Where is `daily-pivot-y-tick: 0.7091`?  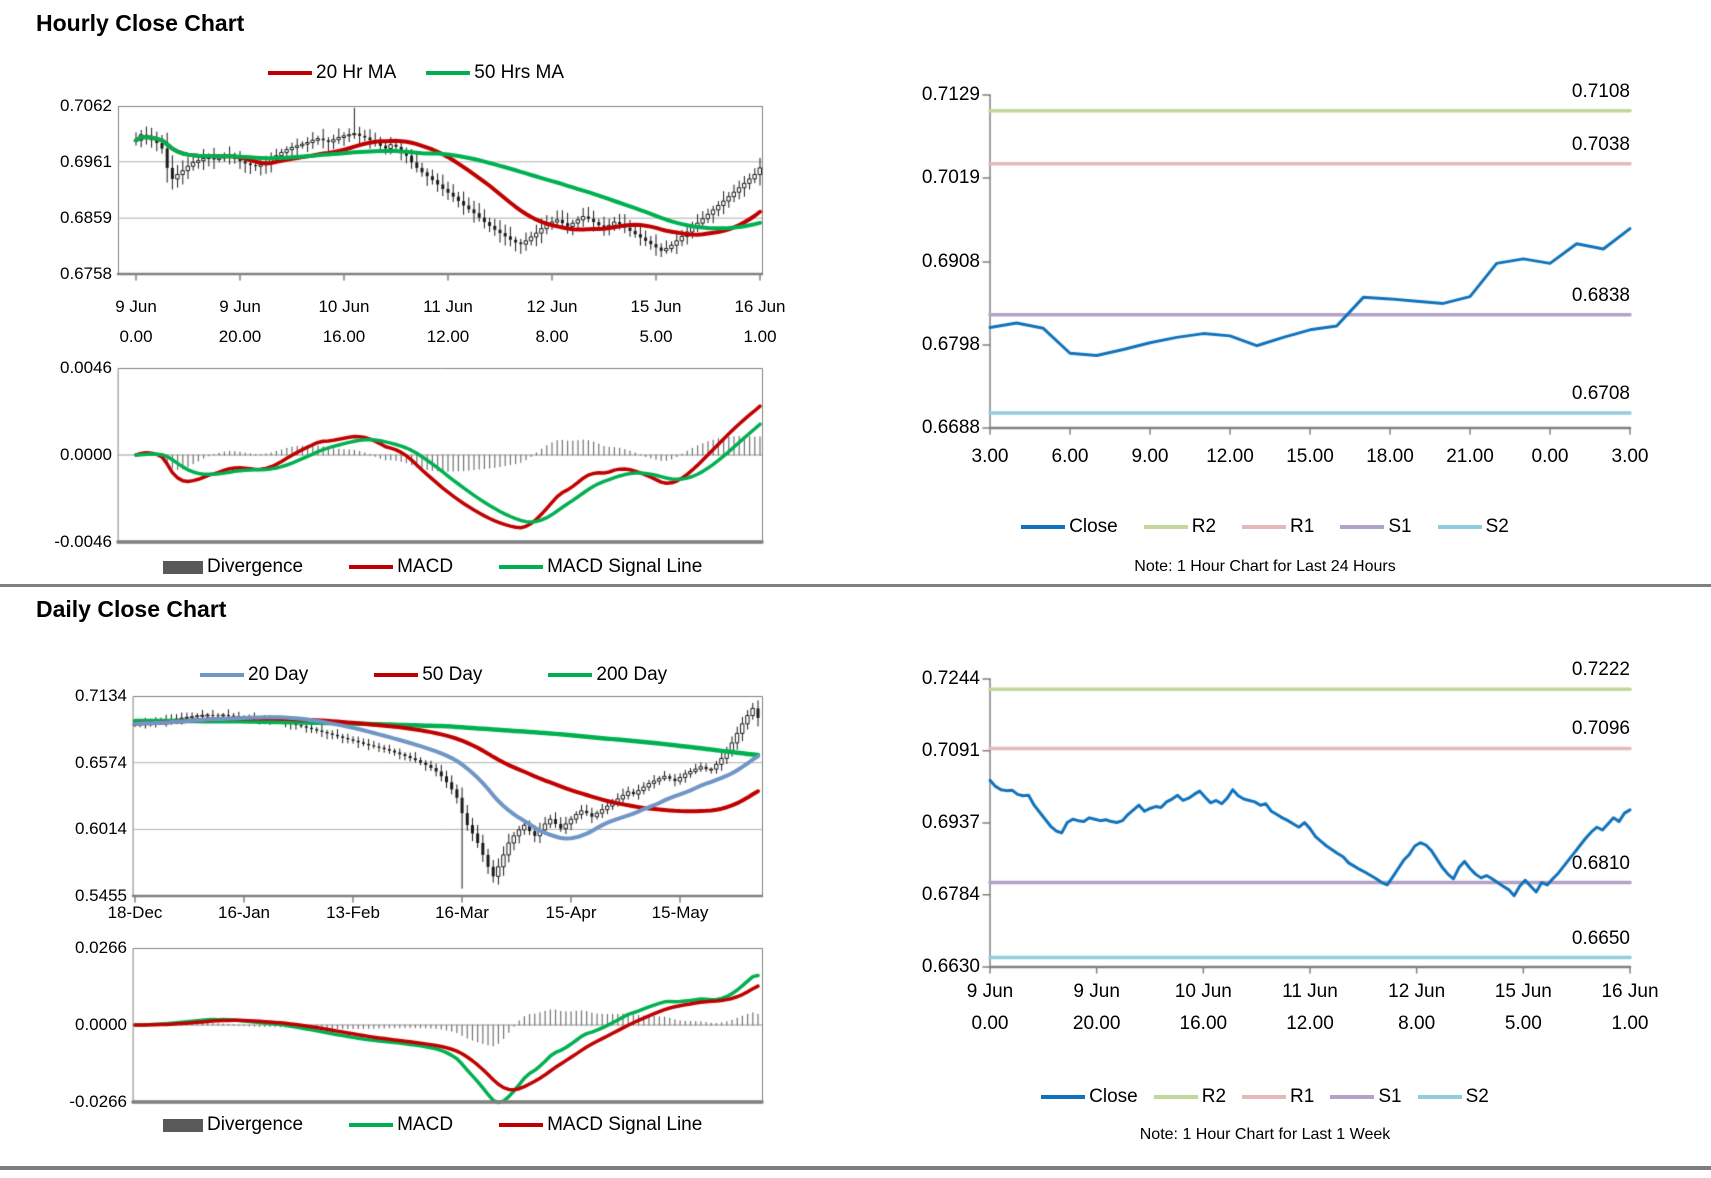
daily-pivot-y-tick: 0.7091 is located at coordinates (950, 750).